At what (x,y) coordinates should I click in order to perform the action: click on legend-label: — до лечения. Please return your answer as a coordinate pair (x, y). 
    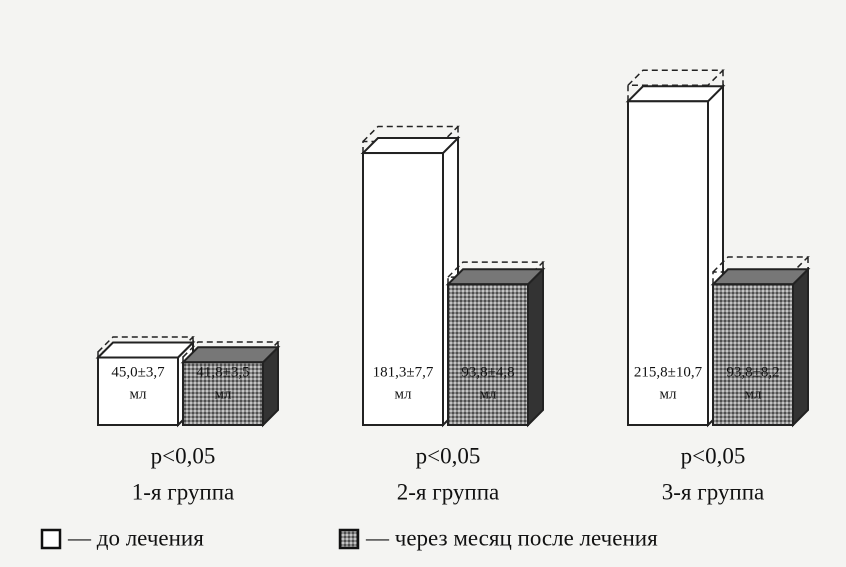
    Looking at the image, I should click on (135, 537).